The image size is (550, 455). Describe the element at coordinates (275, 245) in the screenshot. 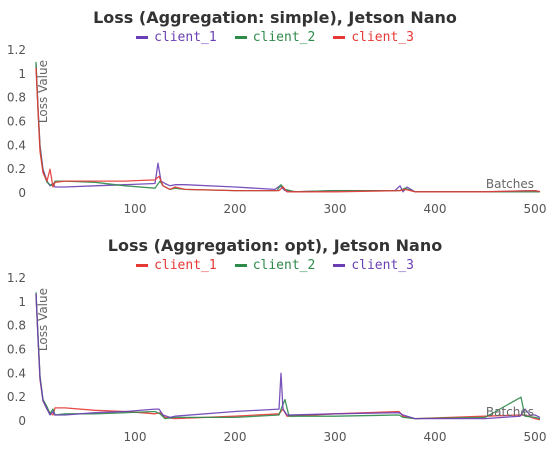

I see `chart-title: Loss (Aggregation: opt), Jetson Nano` at that location.